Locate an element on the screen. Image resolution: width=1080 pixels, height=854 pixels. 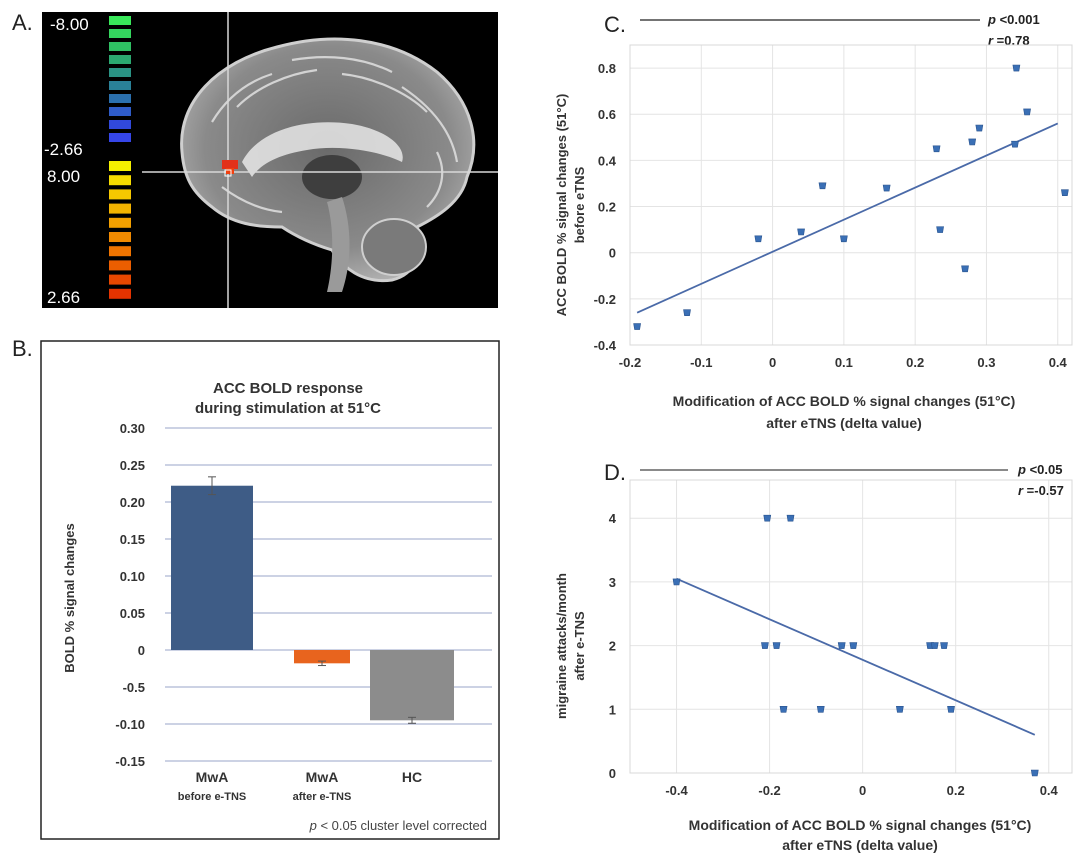
y-tick-label: 0.05 is located at coordinates (132, 613).